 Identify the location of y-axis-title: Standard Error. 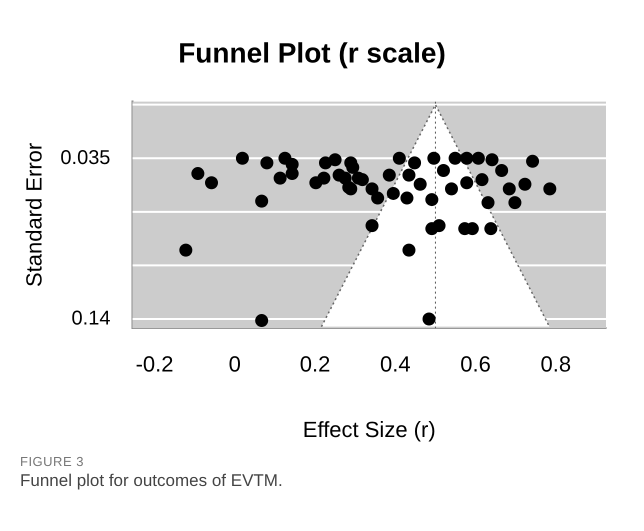
(33, 215).